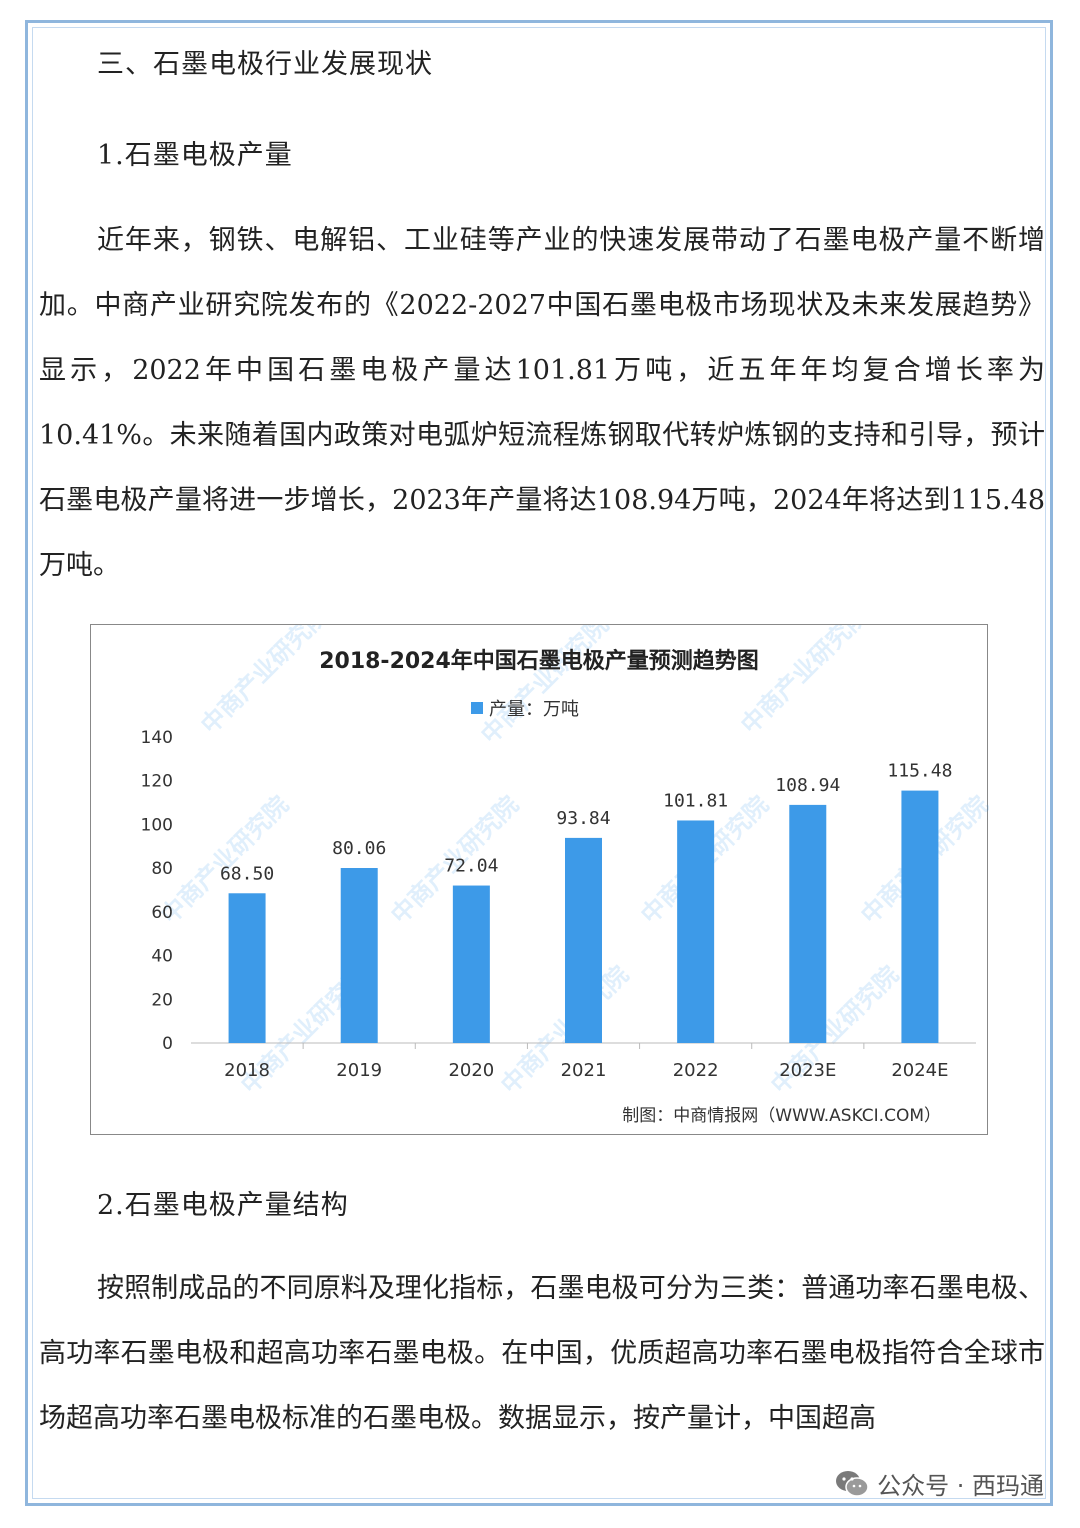 This screenshot has height=1528, width=1080. I want to click on y-tick-label: 40, so click(162, 957).